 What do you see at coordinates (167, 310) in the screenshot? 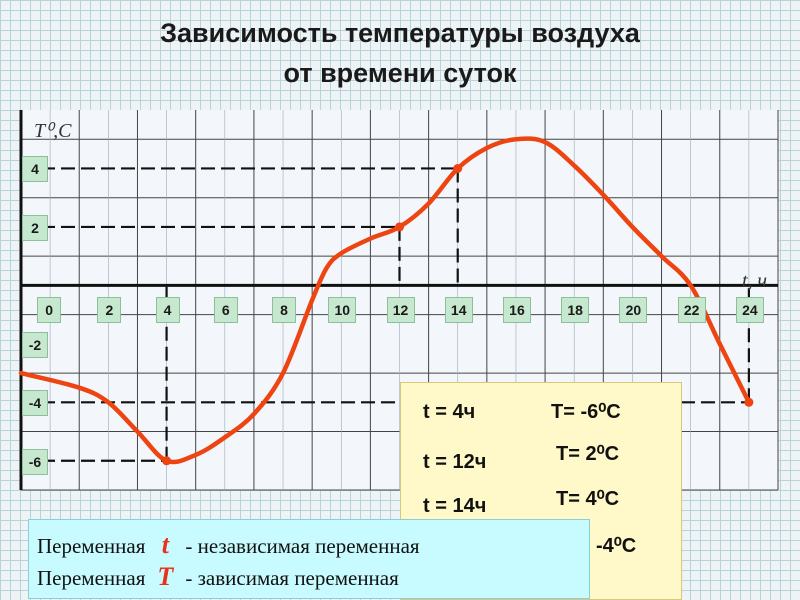
I see `x-tick-label: 4` at bounding box center [167, 310].